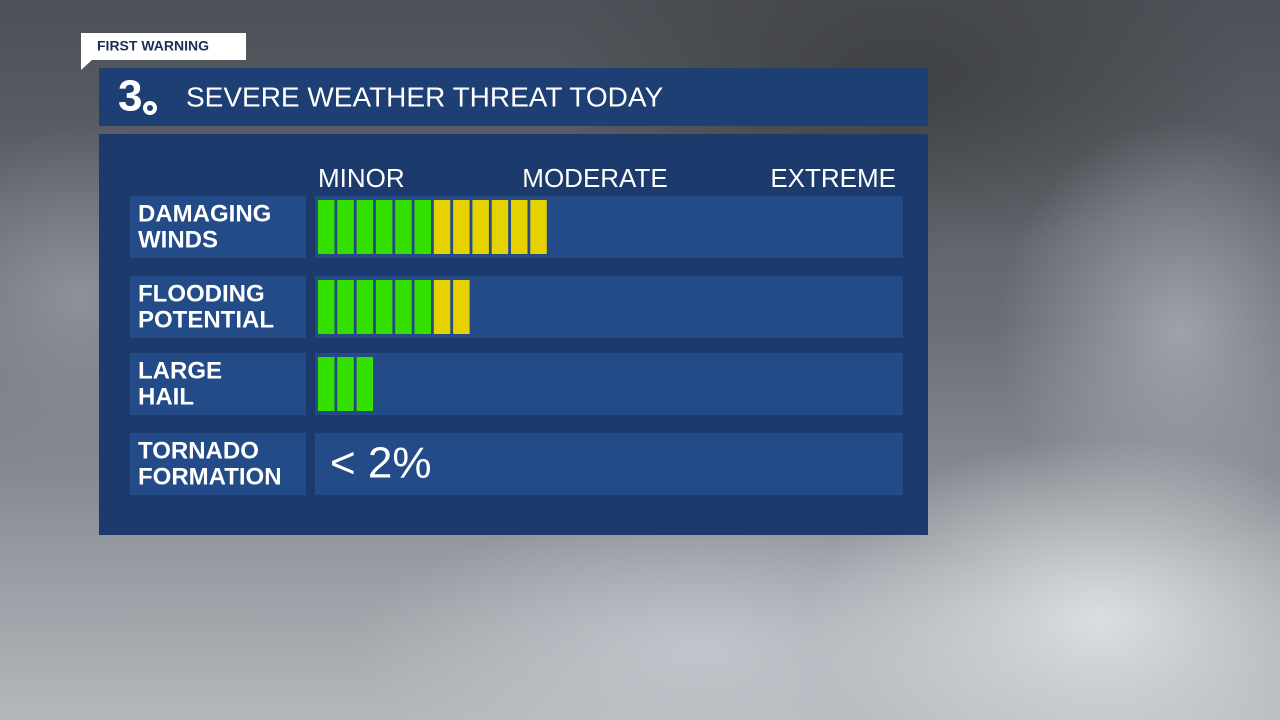  I want to click on row-label: DAMAGING, so click(204, 213).